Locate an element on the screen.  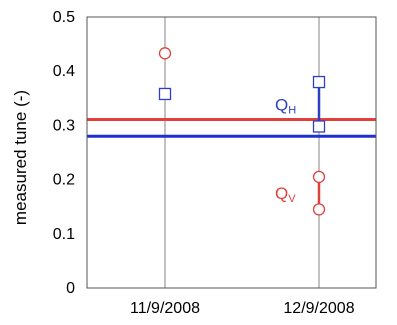
y-tick-label: 0.5 is located at coordinates (64, 17).